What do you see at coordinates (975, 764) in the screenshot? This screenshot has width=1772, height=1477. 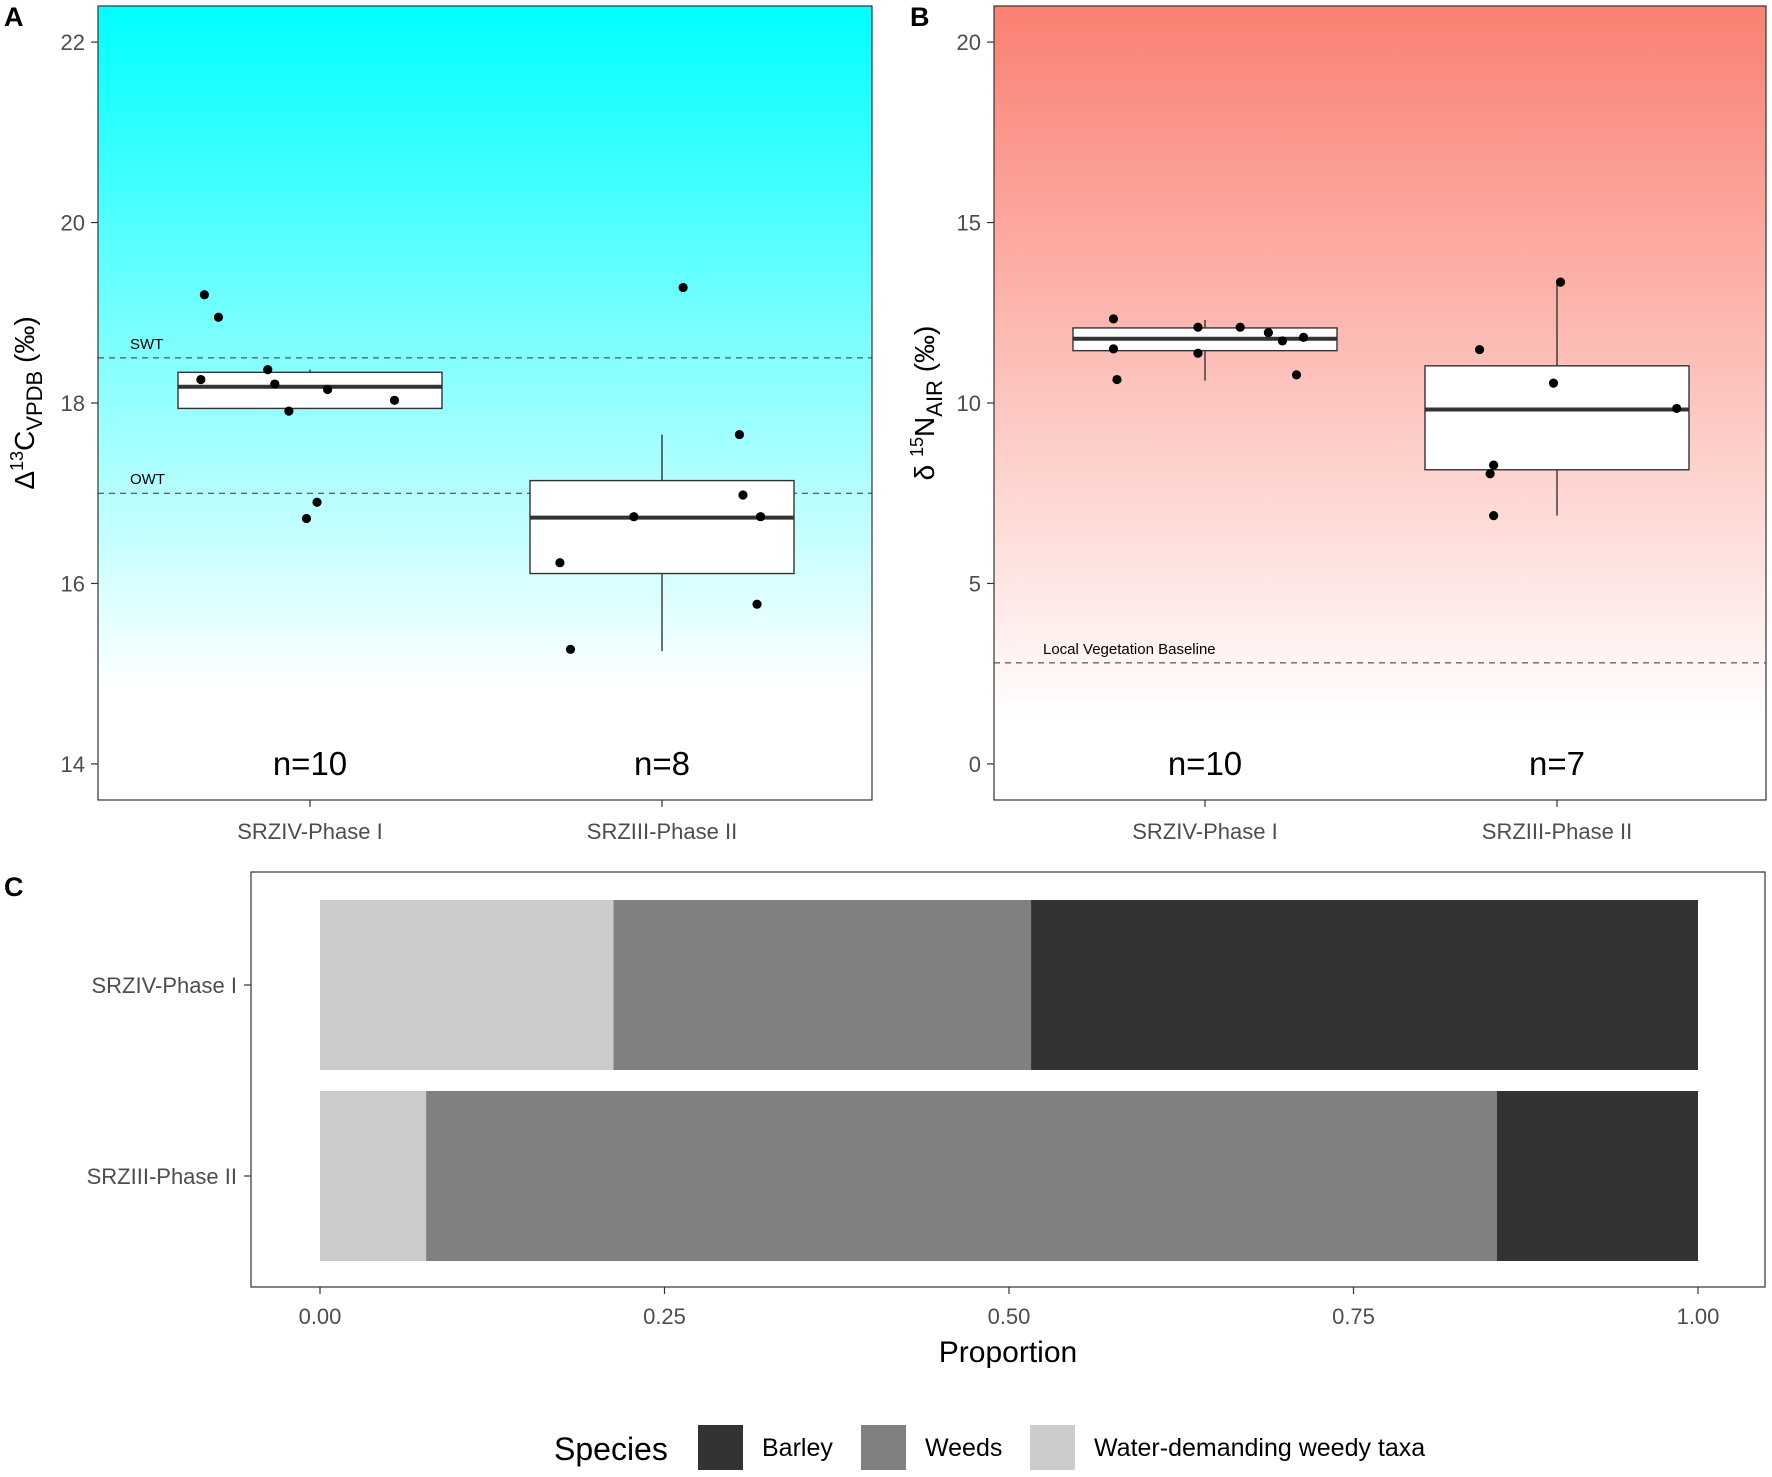 I see `y-tick-label: 0` at bounding box center [975, 764].